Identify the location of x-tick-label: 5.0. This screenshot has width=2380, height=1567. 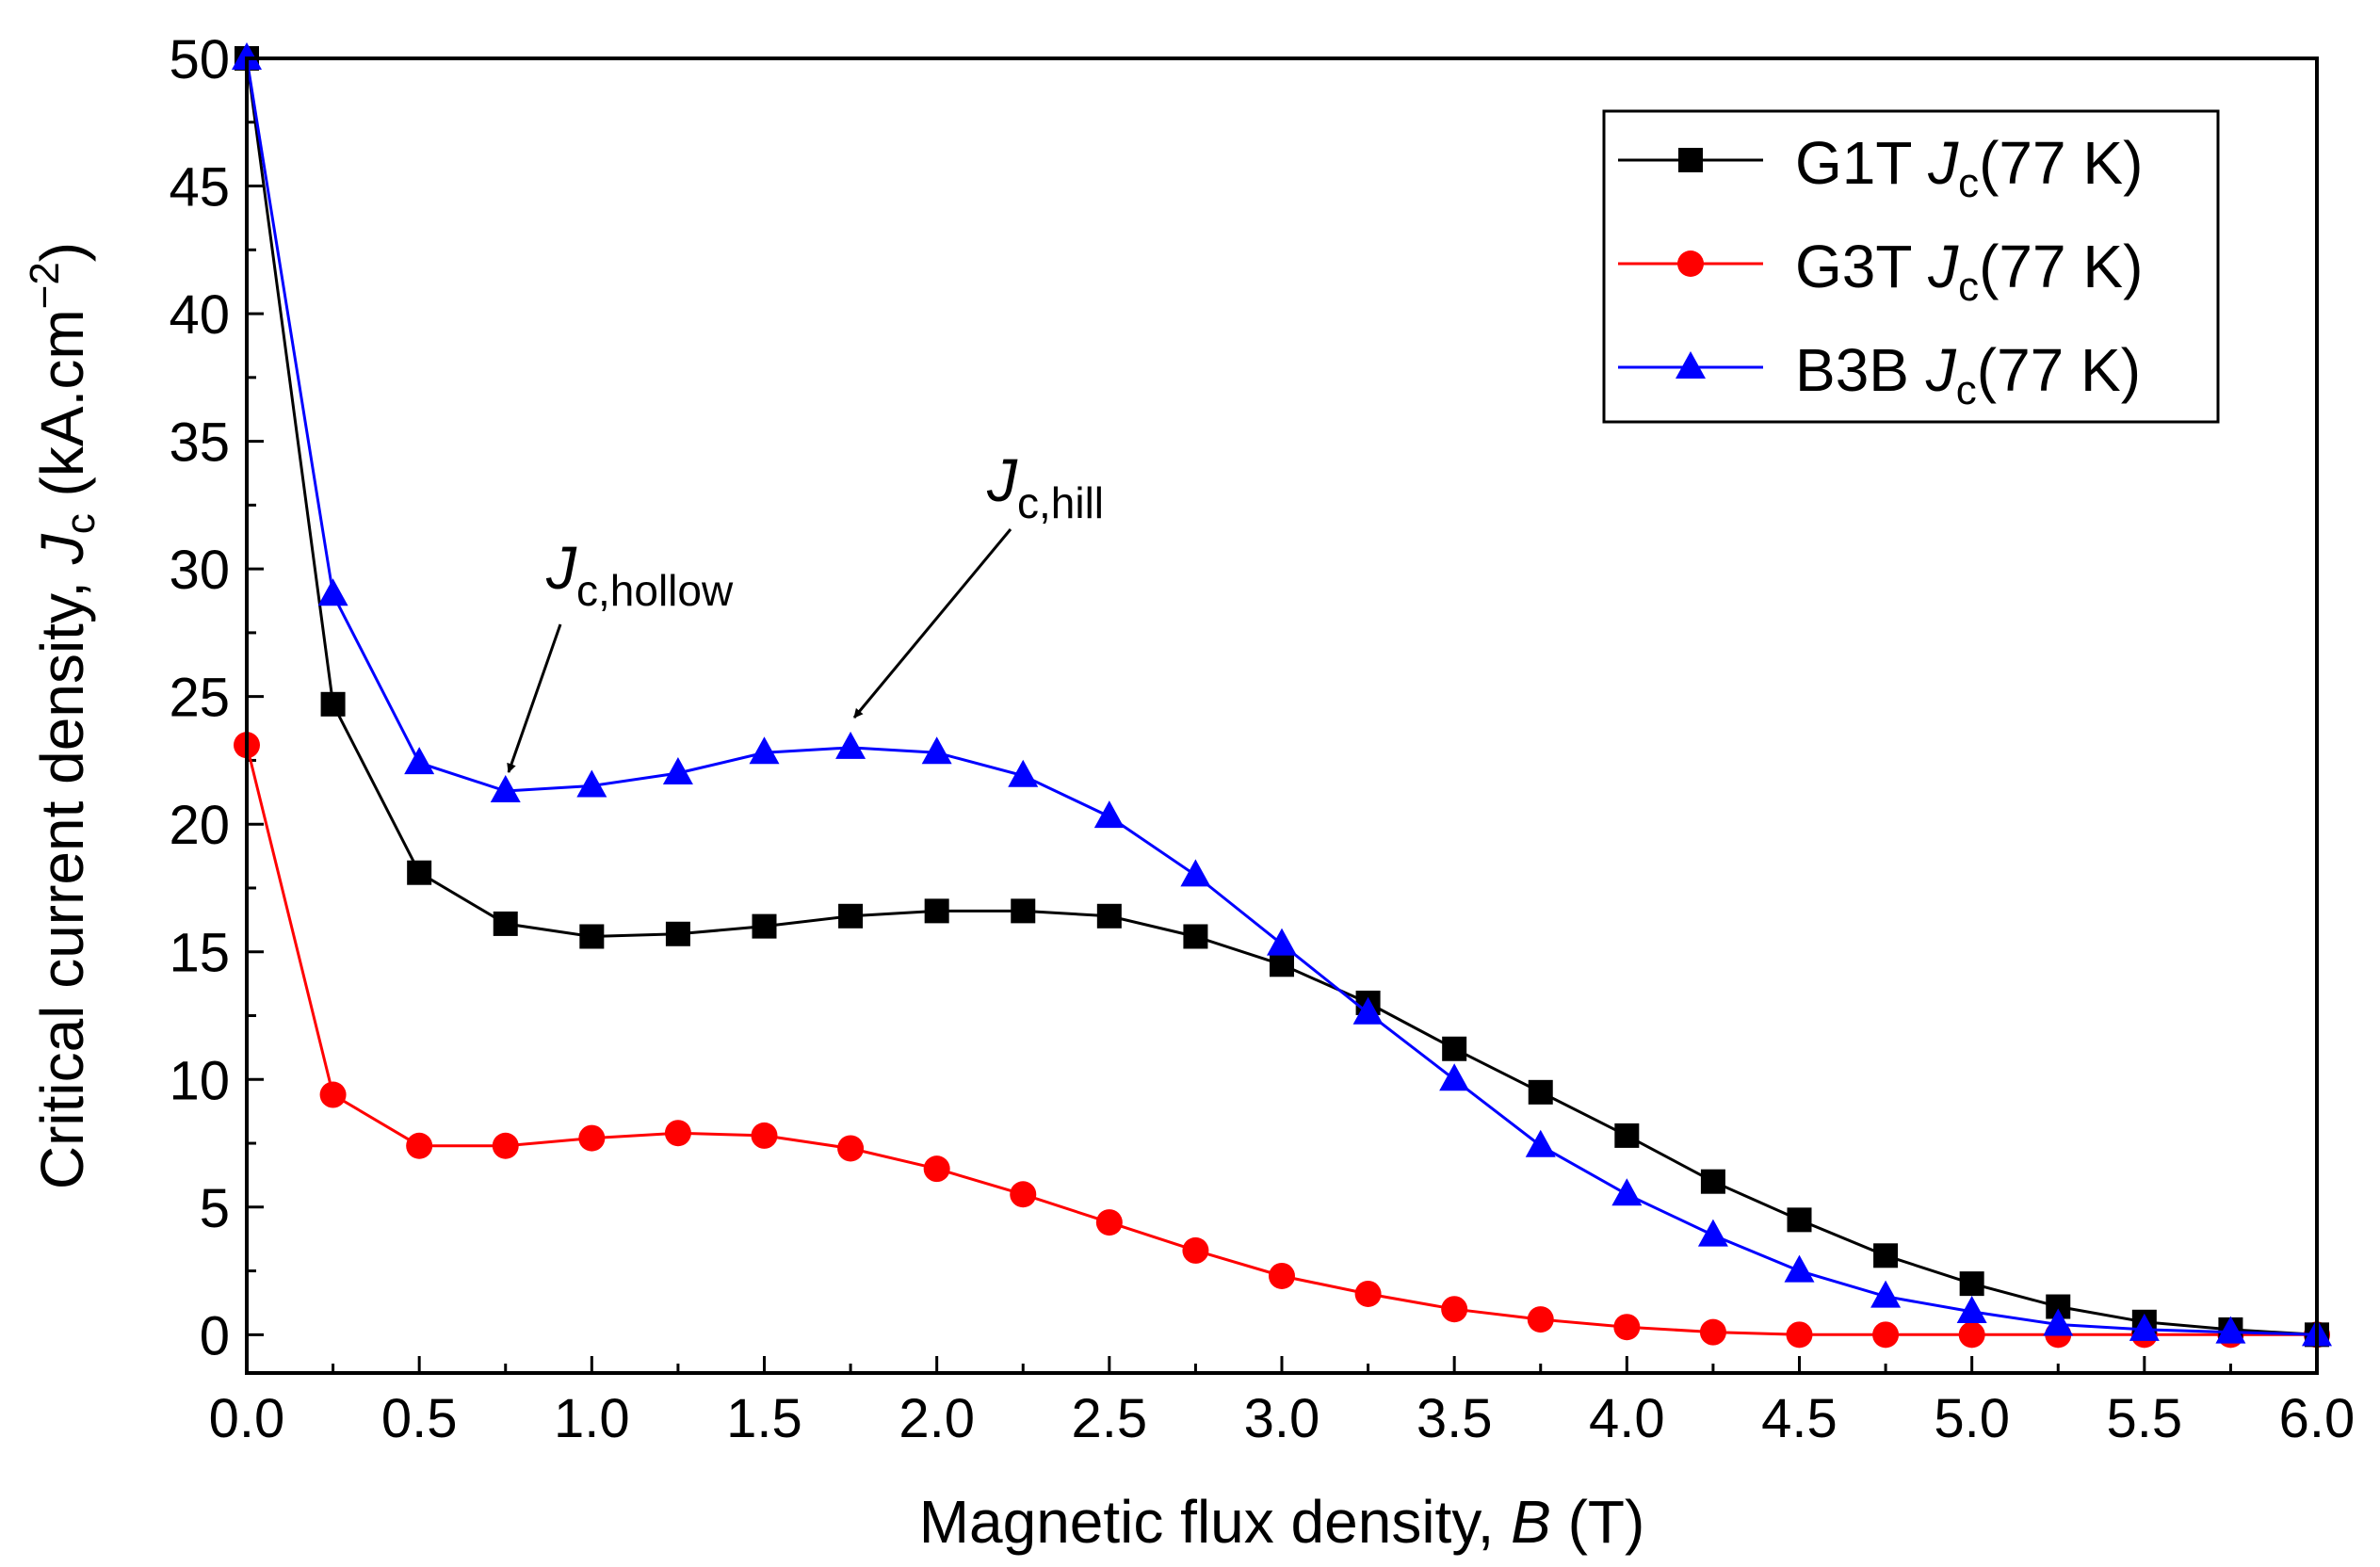
(1972, 1418).